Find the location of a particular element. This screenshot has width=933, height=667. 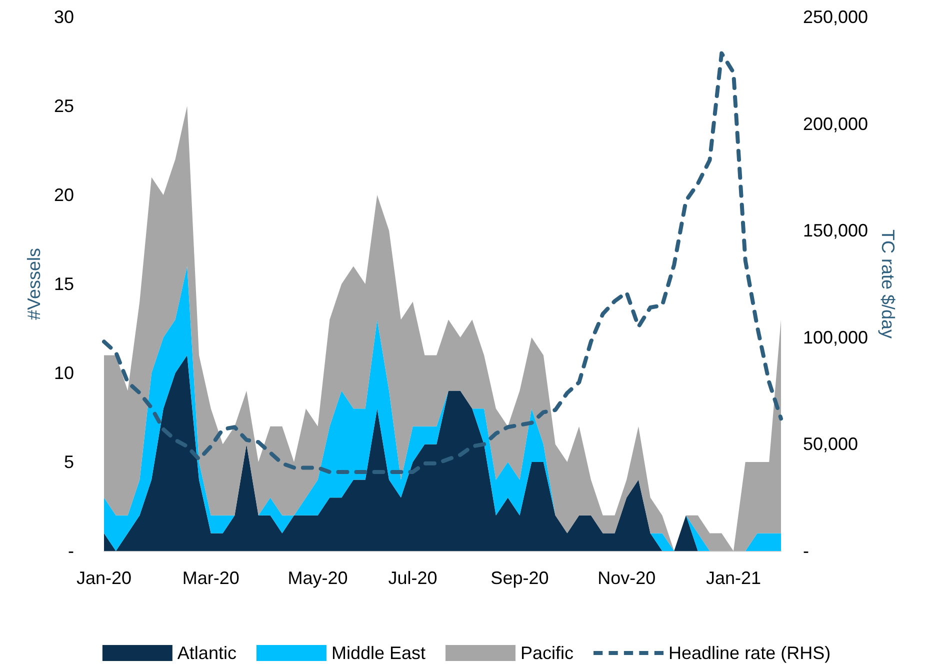

x-tick-label: Jan-21 is located at coordinates (734, 578).